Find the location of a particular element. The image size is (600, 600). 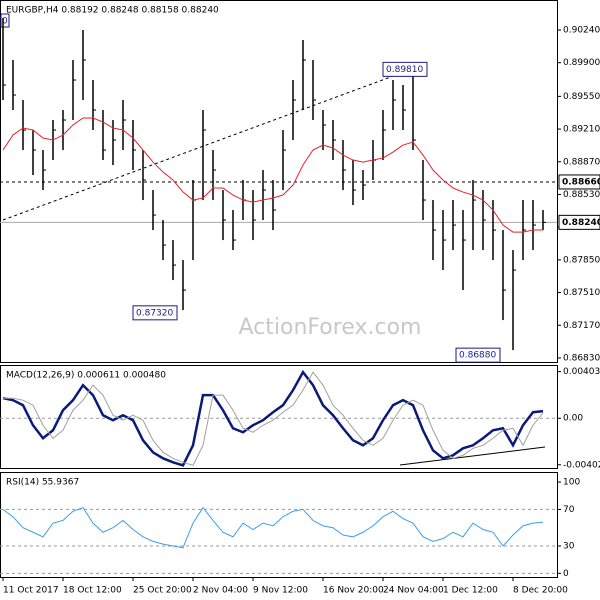

corner-box is located at coordinates (5, 20).